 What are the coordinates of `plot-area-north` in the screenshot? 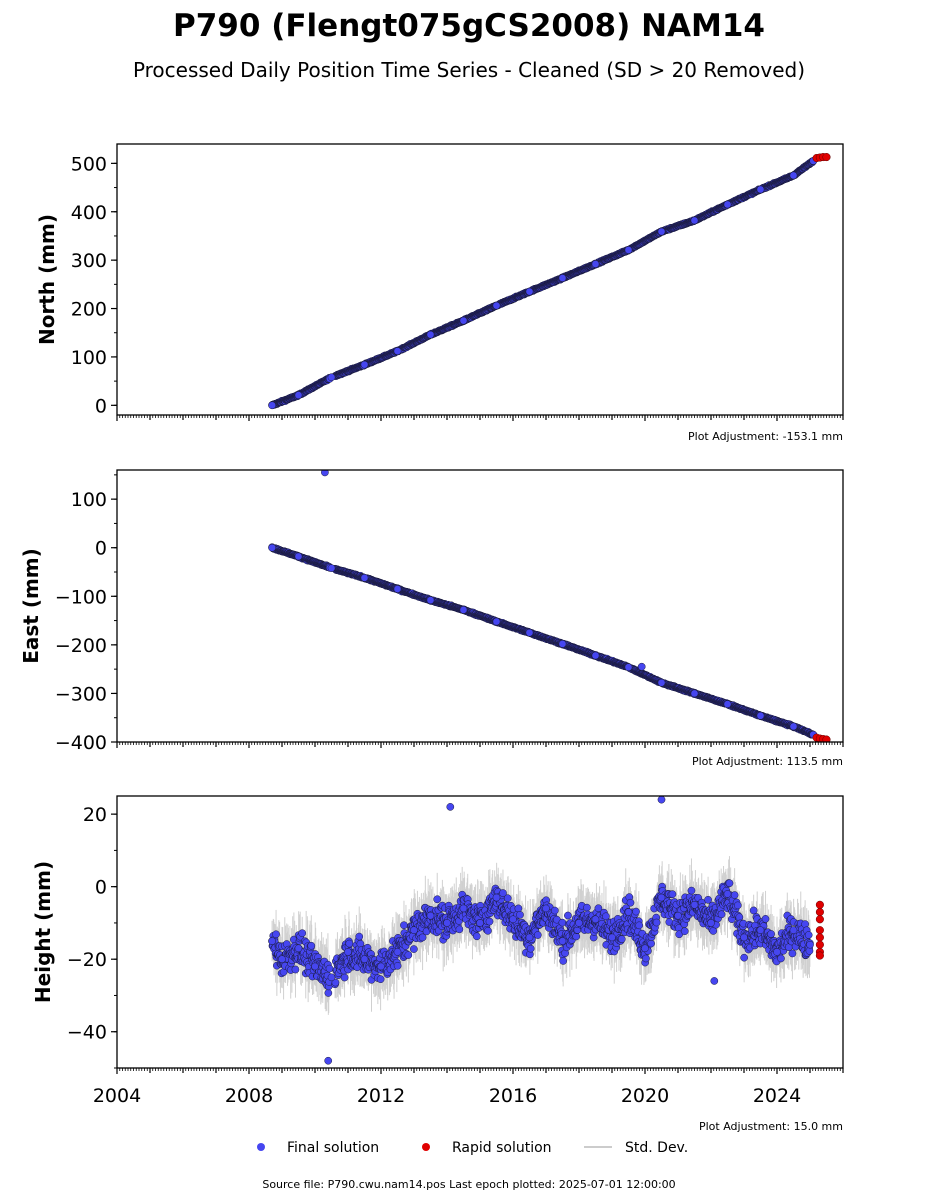 It's located at (549, 281).